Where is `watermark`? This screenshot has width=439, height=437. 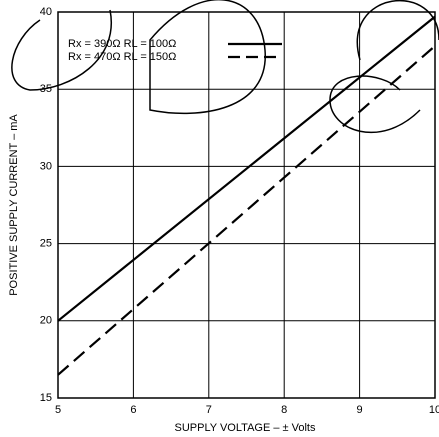
watermark is located at coordinates (384, 67).